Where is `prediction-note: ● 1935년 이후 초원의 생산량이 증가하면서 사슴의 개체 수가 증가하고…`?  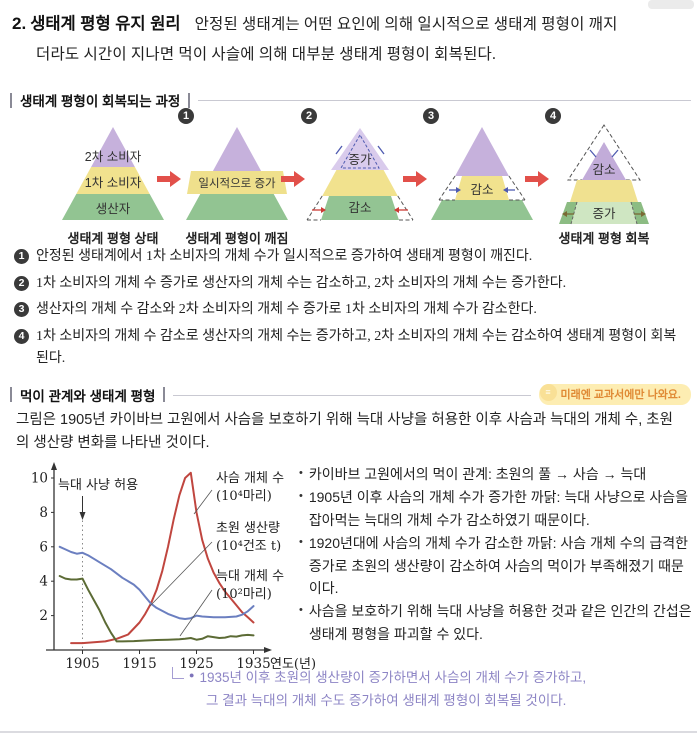
prediction-note: ● 1935년 이후 초원의 생산량이 증가하면서 사슴의 개체 수가 증가하고… is located at coordinates (379, 687).